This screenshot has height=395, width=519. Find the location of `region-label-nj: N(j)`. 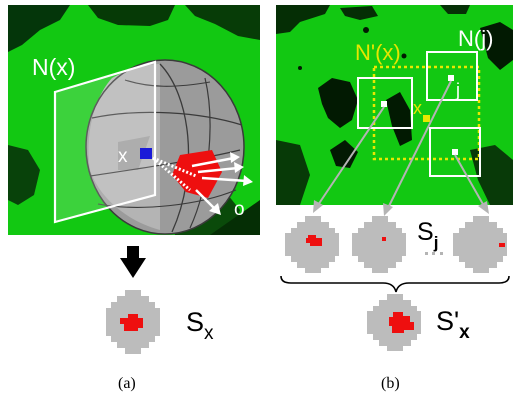

region-label-nj: N(j) is located at coordinates (475, 38).